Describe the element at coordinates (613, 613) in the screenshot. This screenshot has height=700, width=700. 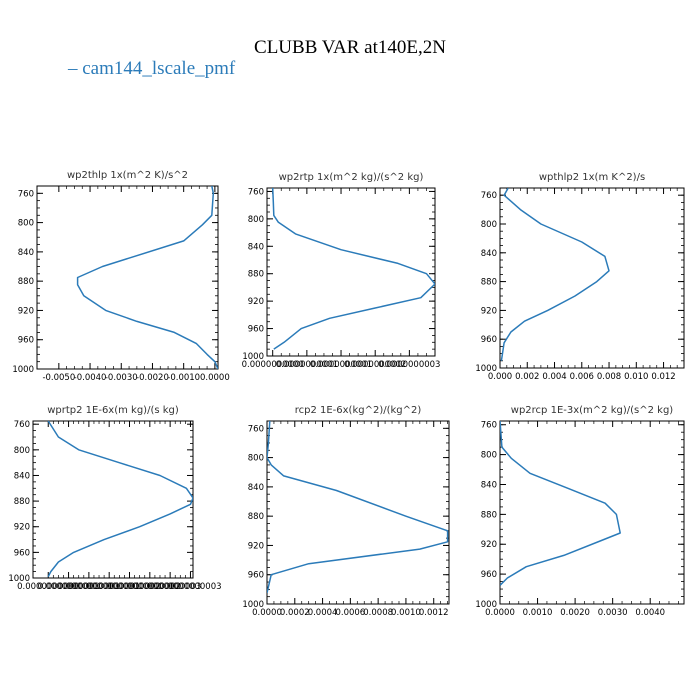
I see `x-tick-label: 0.0030` at that location.